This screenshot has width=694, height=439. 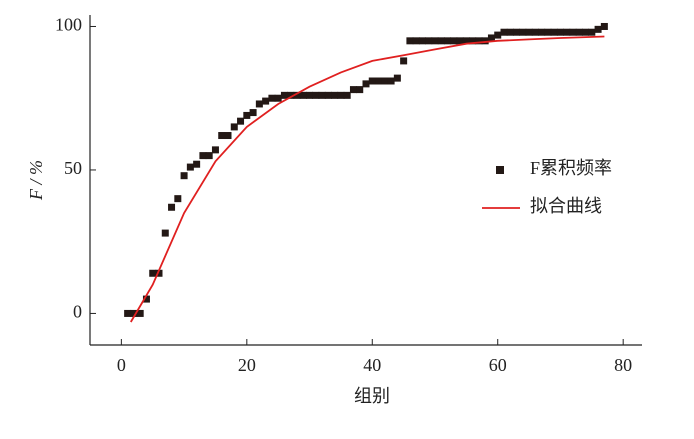 I want to click on y-tick-label: 50, so click(x=73, y=168).